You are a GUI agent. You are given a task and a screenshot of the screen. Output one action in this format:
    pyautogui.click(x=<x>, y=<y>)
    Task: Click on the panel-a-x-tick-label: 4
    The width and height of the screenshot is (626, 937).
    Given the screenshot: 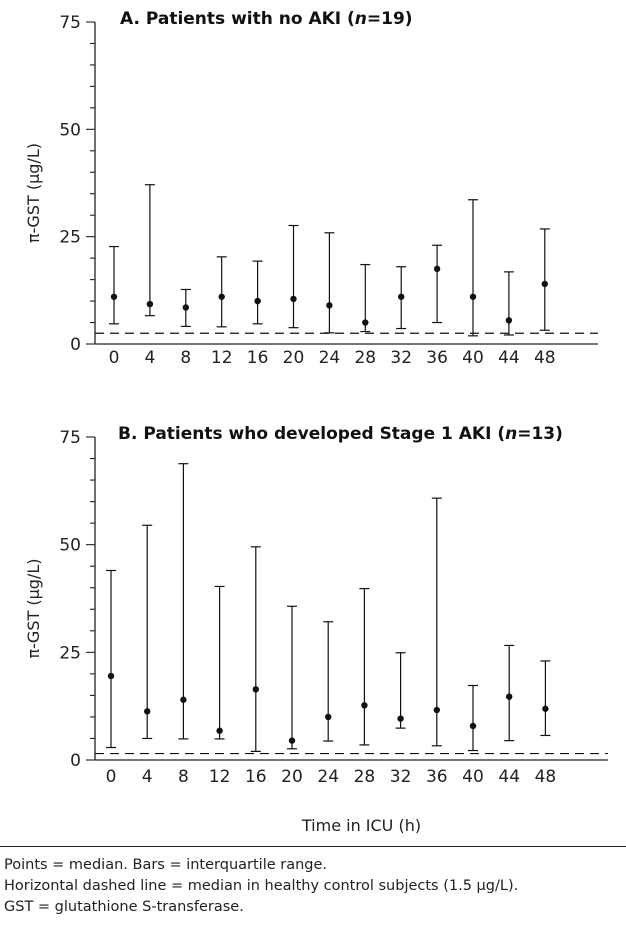 What is the action you would take?
    pyautogui.click(x=149, y=358)
    